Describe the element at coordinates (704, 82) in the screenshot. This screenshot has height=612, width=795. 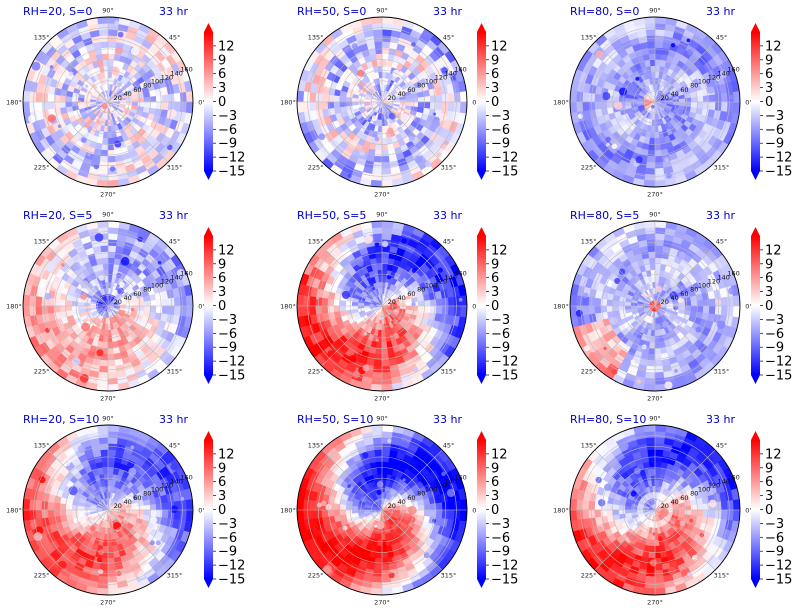
I see `radius-tick-label: 100` at that location.